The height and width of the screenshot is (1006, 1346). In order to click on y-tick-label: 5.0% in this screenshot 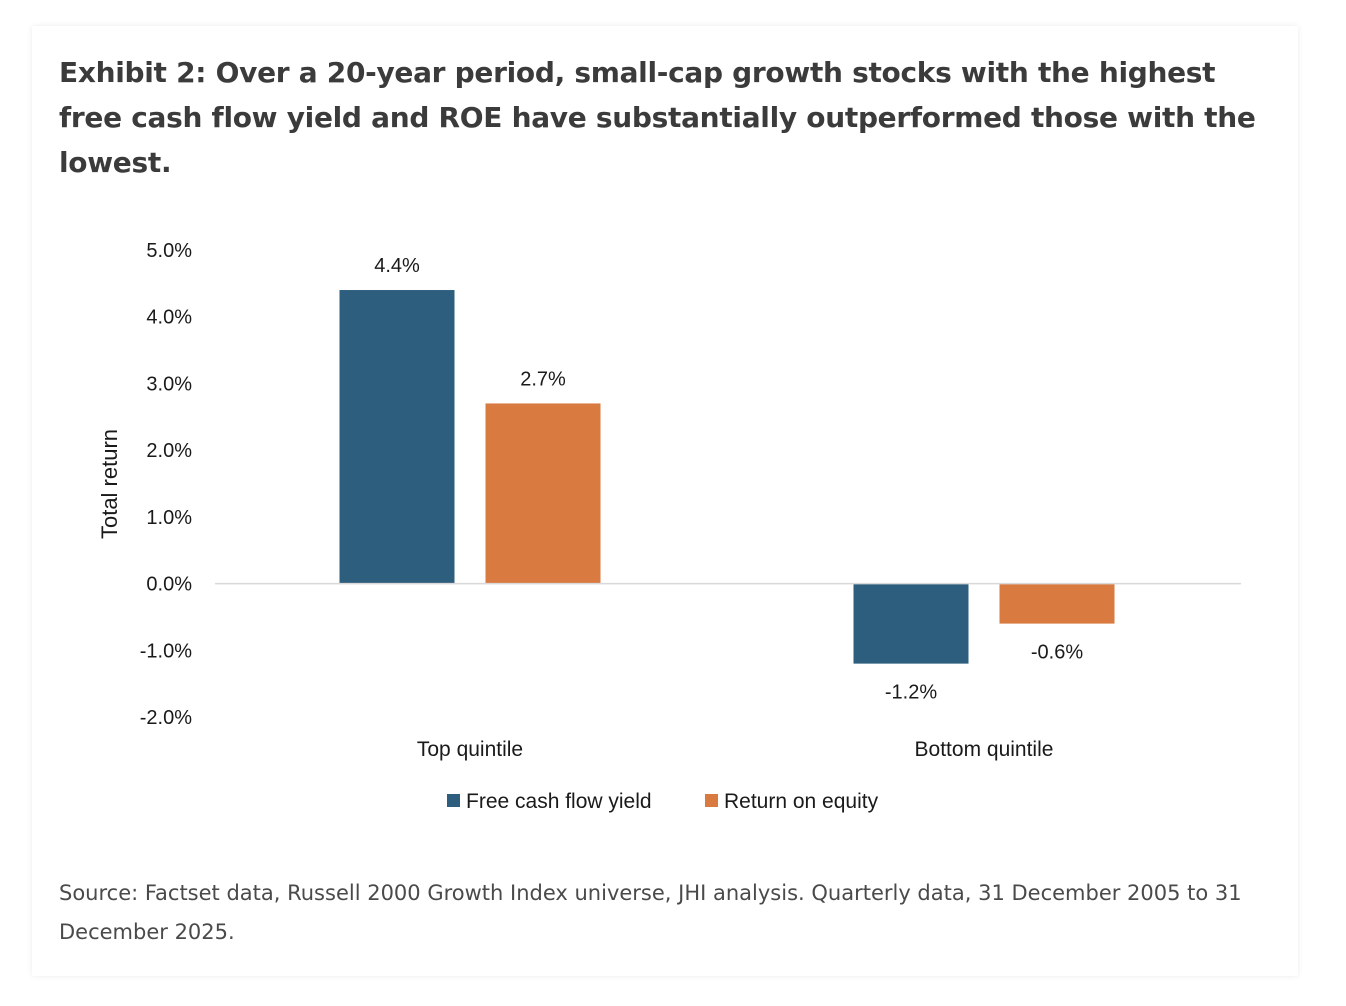, I will do `click(169, 251)`.